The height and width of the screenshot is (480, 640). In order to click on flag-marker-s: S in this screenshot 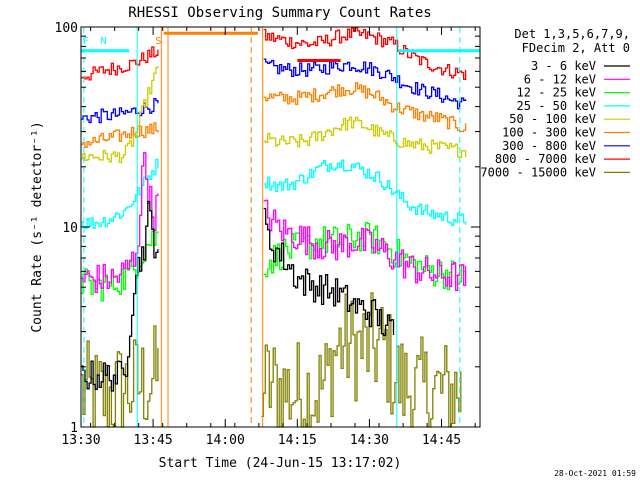, I will do `click(158, 41)`.